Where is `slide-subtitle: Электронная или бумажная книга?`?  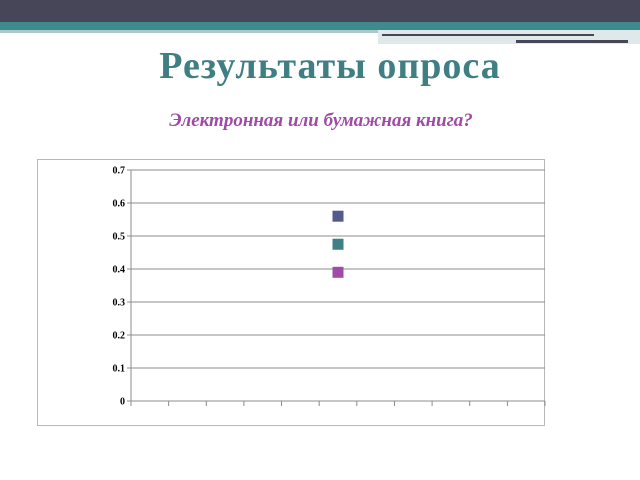 slide-subtitle: Электронная или бумажная книга? is located at coordinates (321, 120).